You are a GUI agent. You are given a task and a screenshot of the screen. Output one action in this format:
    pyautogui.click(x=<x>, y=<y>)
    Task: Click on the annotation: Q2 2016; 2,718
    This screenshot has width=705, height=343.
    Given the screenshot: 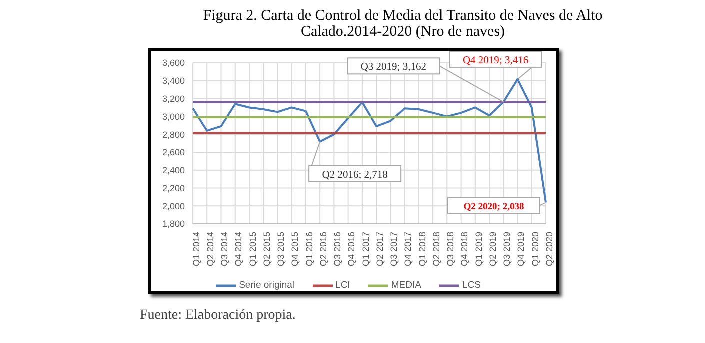 What is the action you would take?
    pyautogui.click(x=355, y=175)
    